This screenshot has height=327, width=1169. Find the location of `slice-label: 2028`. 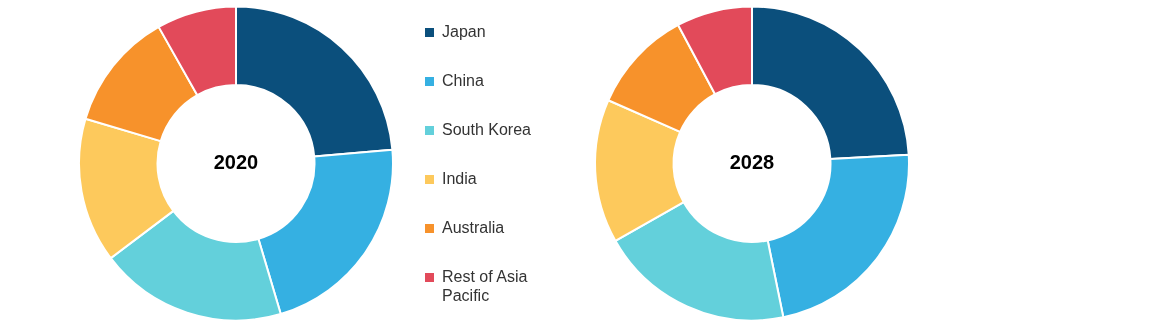

slice-label: 2028 is located at coordinates (752, 162).